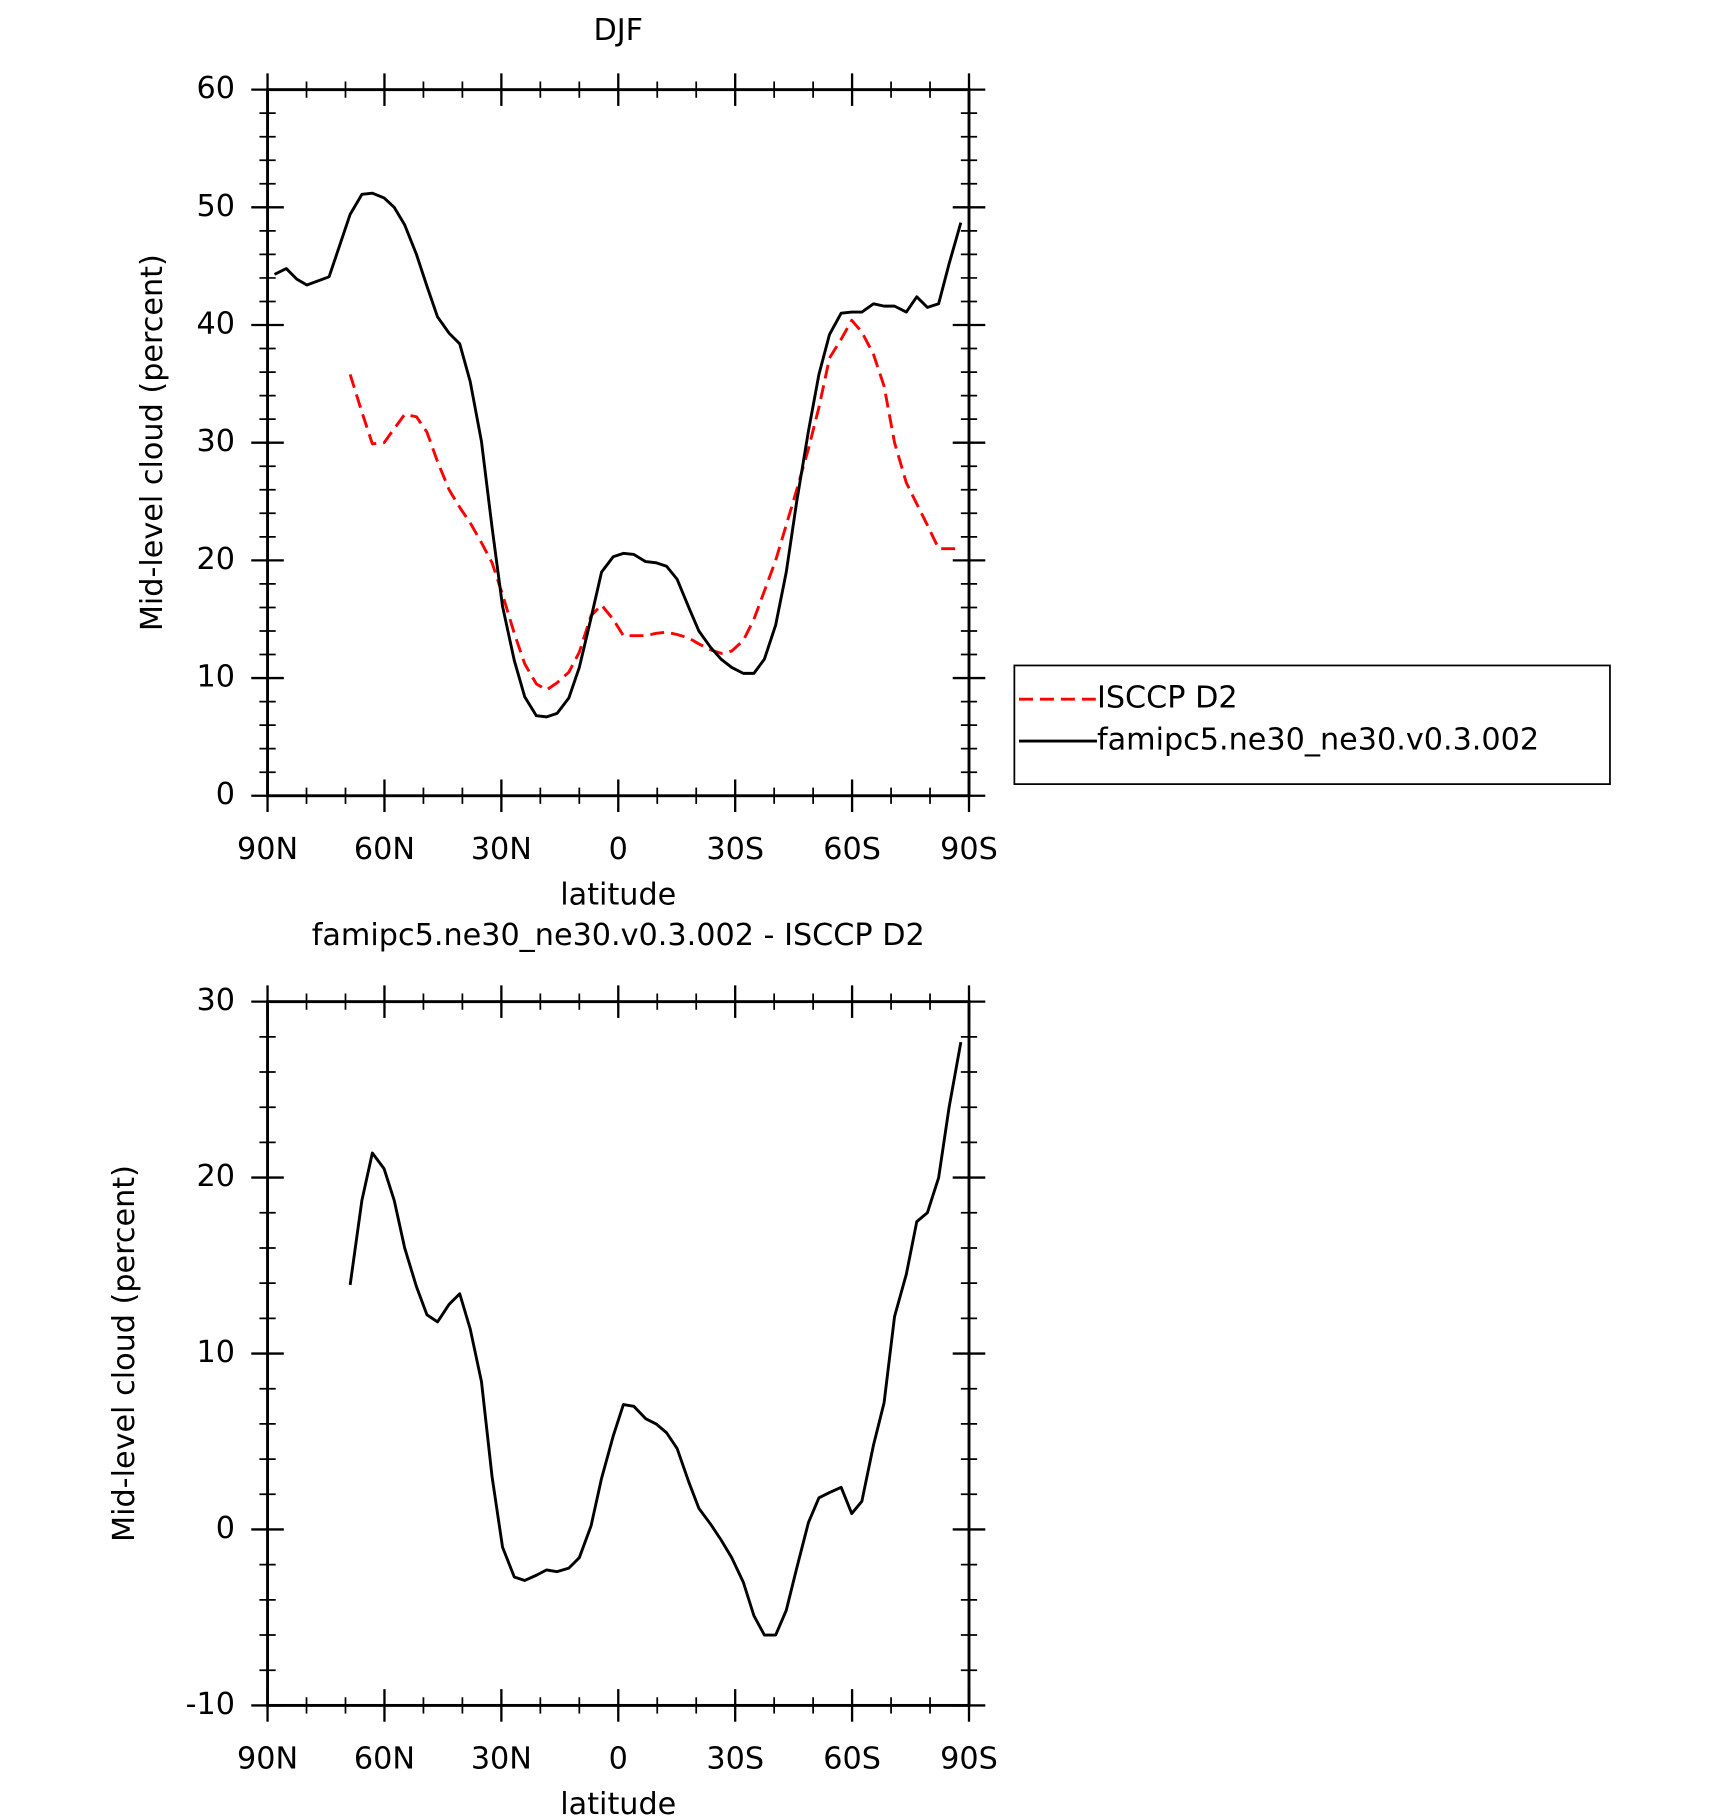 Image resolution: width=1710 pixels, height=1816 pixels. Describe the element at coordinates (618, 30) in the screenshot. I see `chart-title: DJF` at that location.